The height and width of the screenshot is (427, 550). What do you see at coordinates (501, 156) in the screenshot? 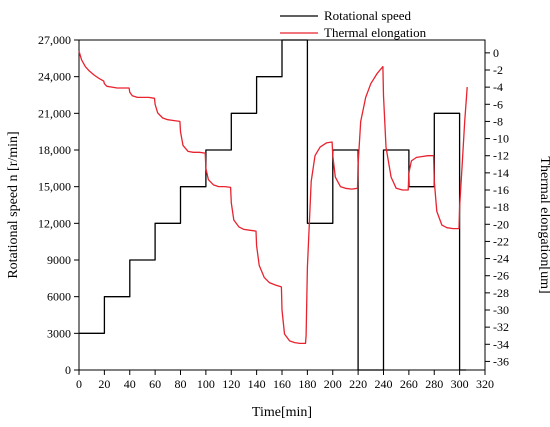
I see `y2-tick-label: -12` at bounding box center [501, 156].